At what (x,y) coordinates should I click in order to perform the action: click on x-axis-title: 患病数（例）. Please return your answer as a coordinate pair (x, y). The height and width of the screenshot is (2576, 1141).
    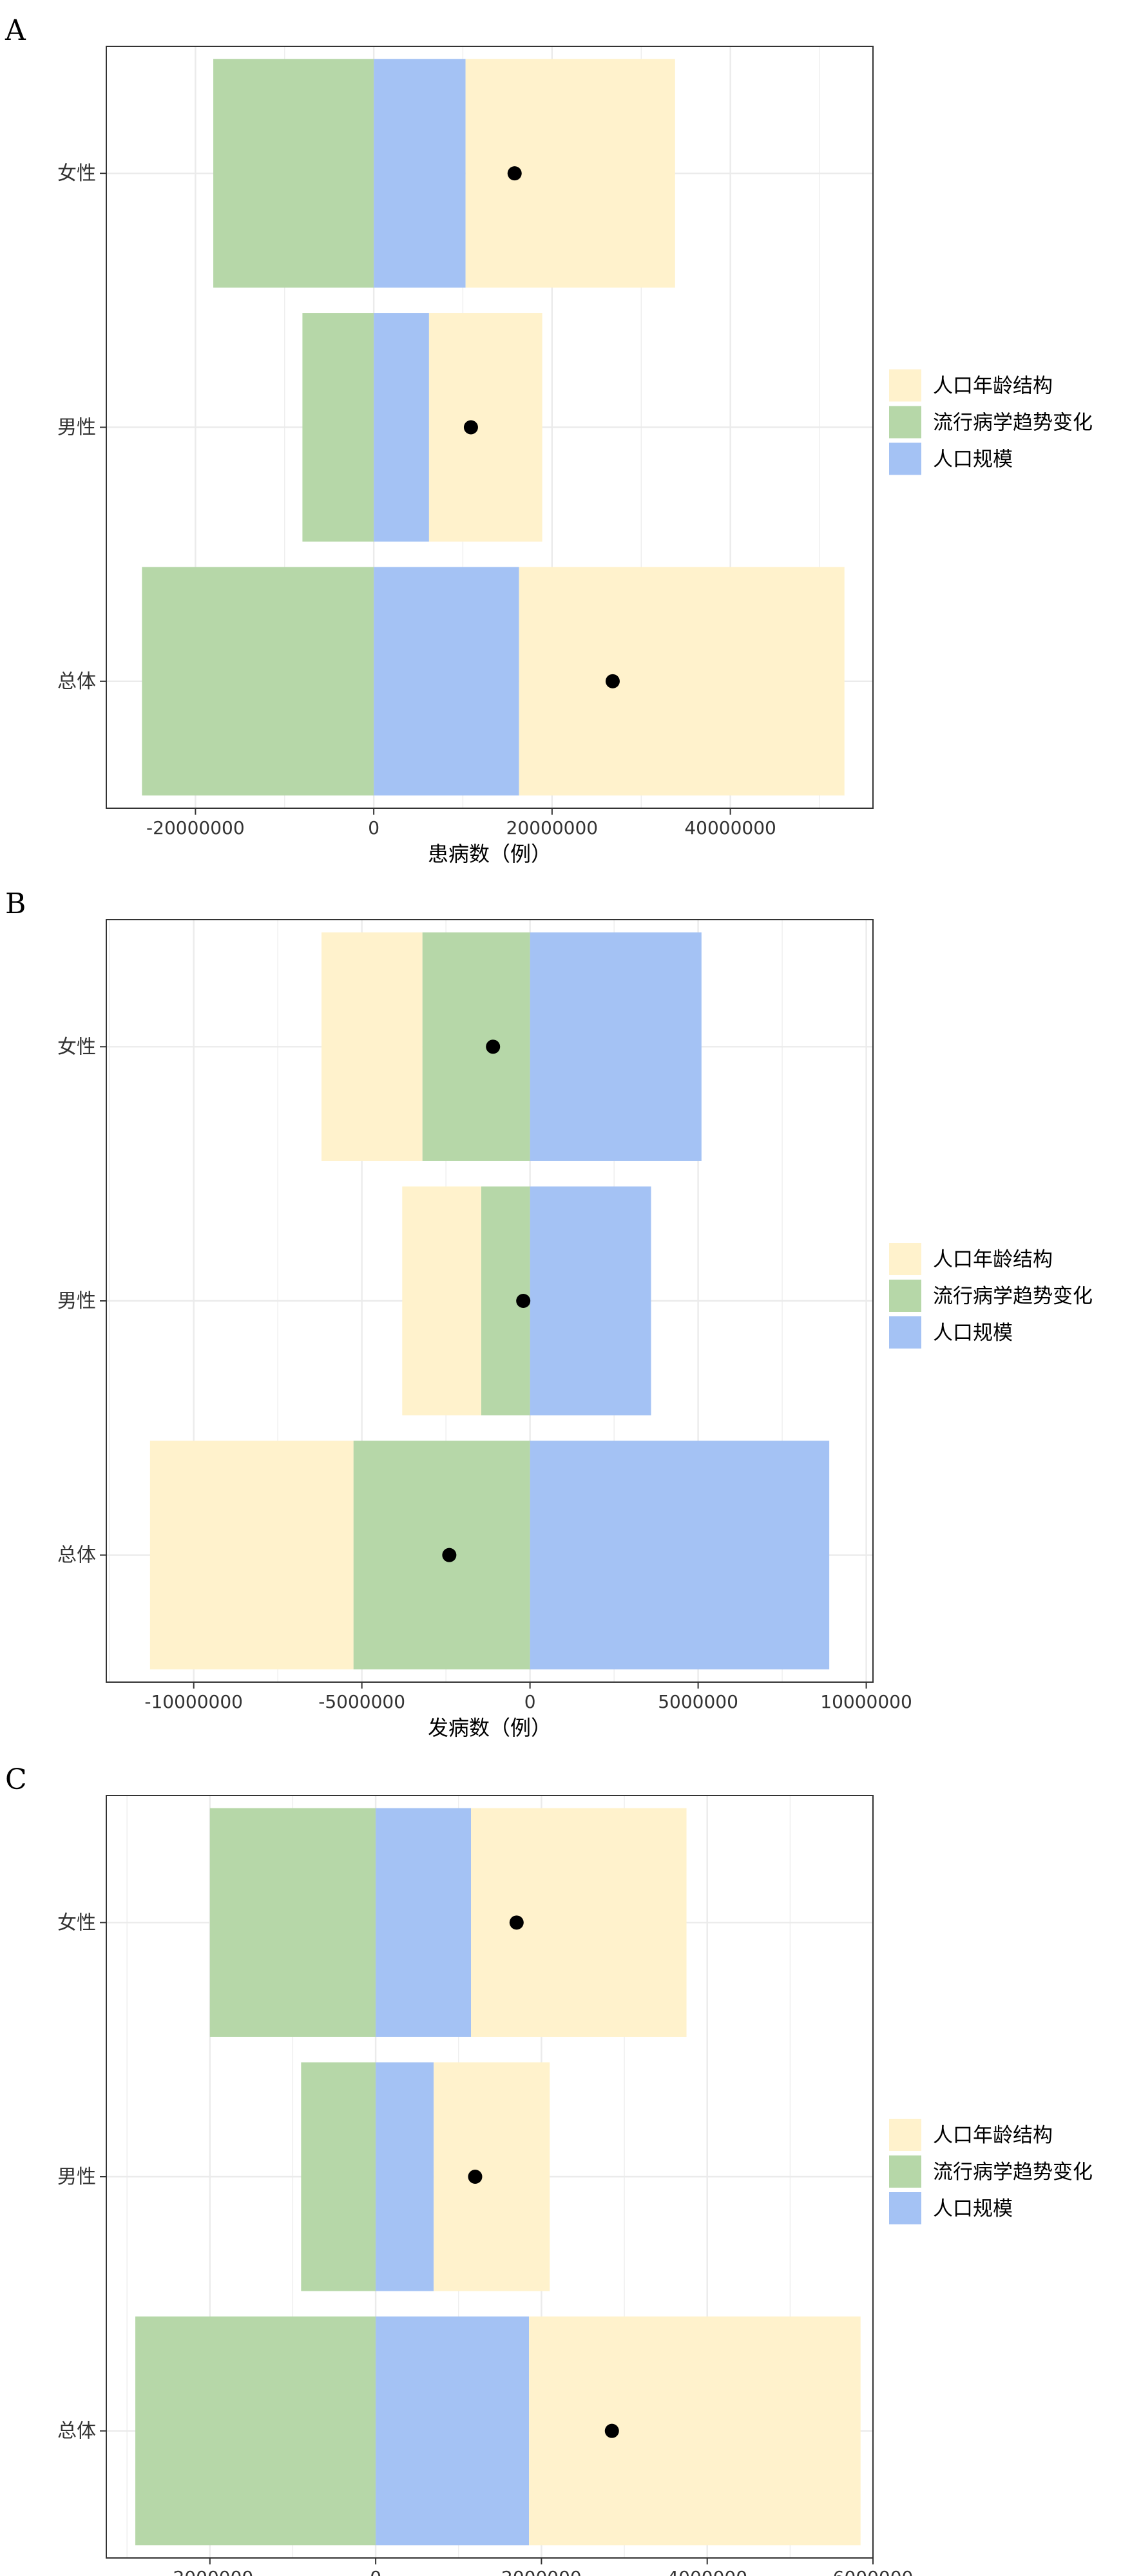
    Looking at the image, I should click on (490, 854).